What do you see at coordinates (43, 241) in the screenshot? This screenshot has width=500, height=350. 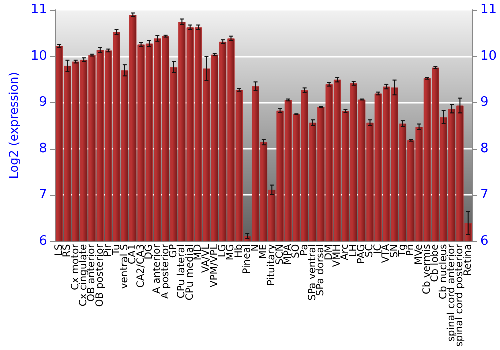 I see `y-tick-label: 6` at bounding box center [43, 241].